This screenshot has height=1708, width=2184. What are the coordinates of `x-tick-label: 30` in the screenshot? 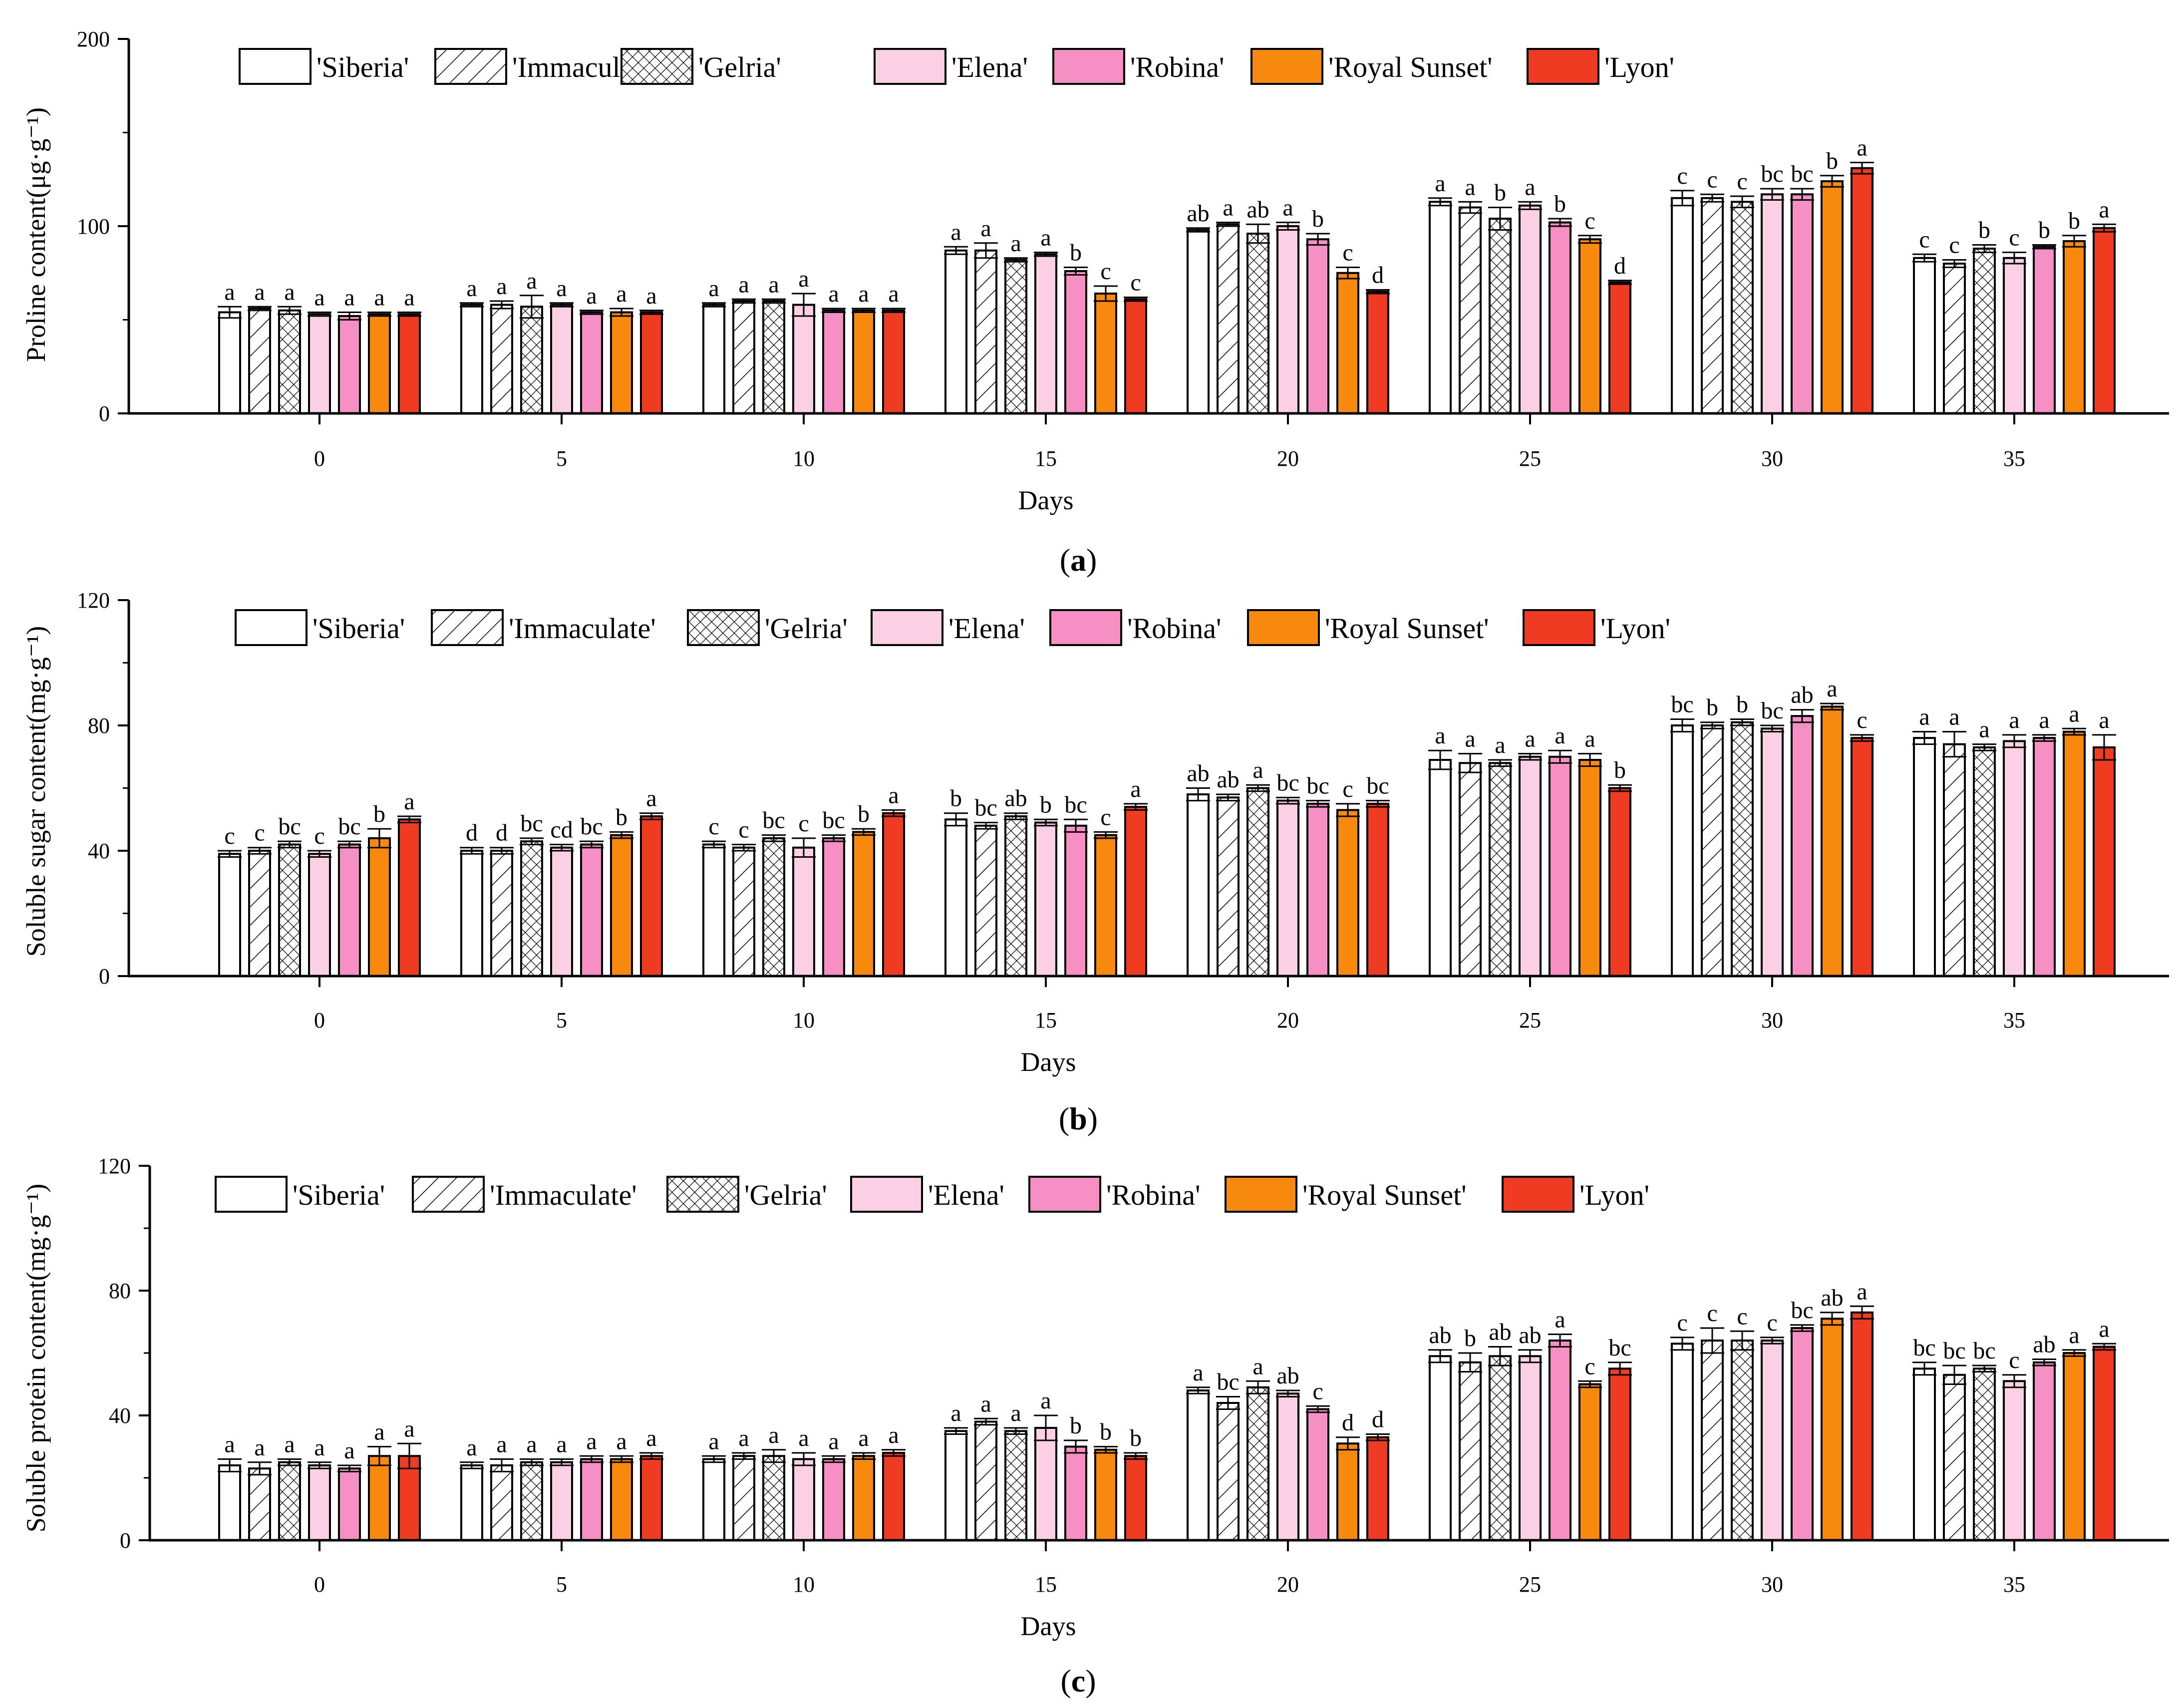 It's located at (1772, 458).